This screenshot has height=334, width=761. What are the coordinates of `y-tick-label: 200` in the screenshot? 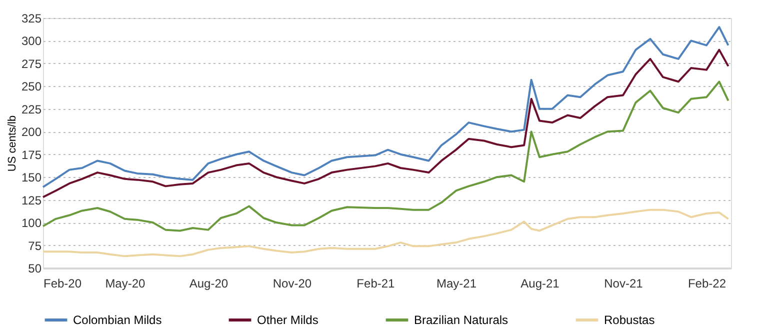 It's located at (31, 132).